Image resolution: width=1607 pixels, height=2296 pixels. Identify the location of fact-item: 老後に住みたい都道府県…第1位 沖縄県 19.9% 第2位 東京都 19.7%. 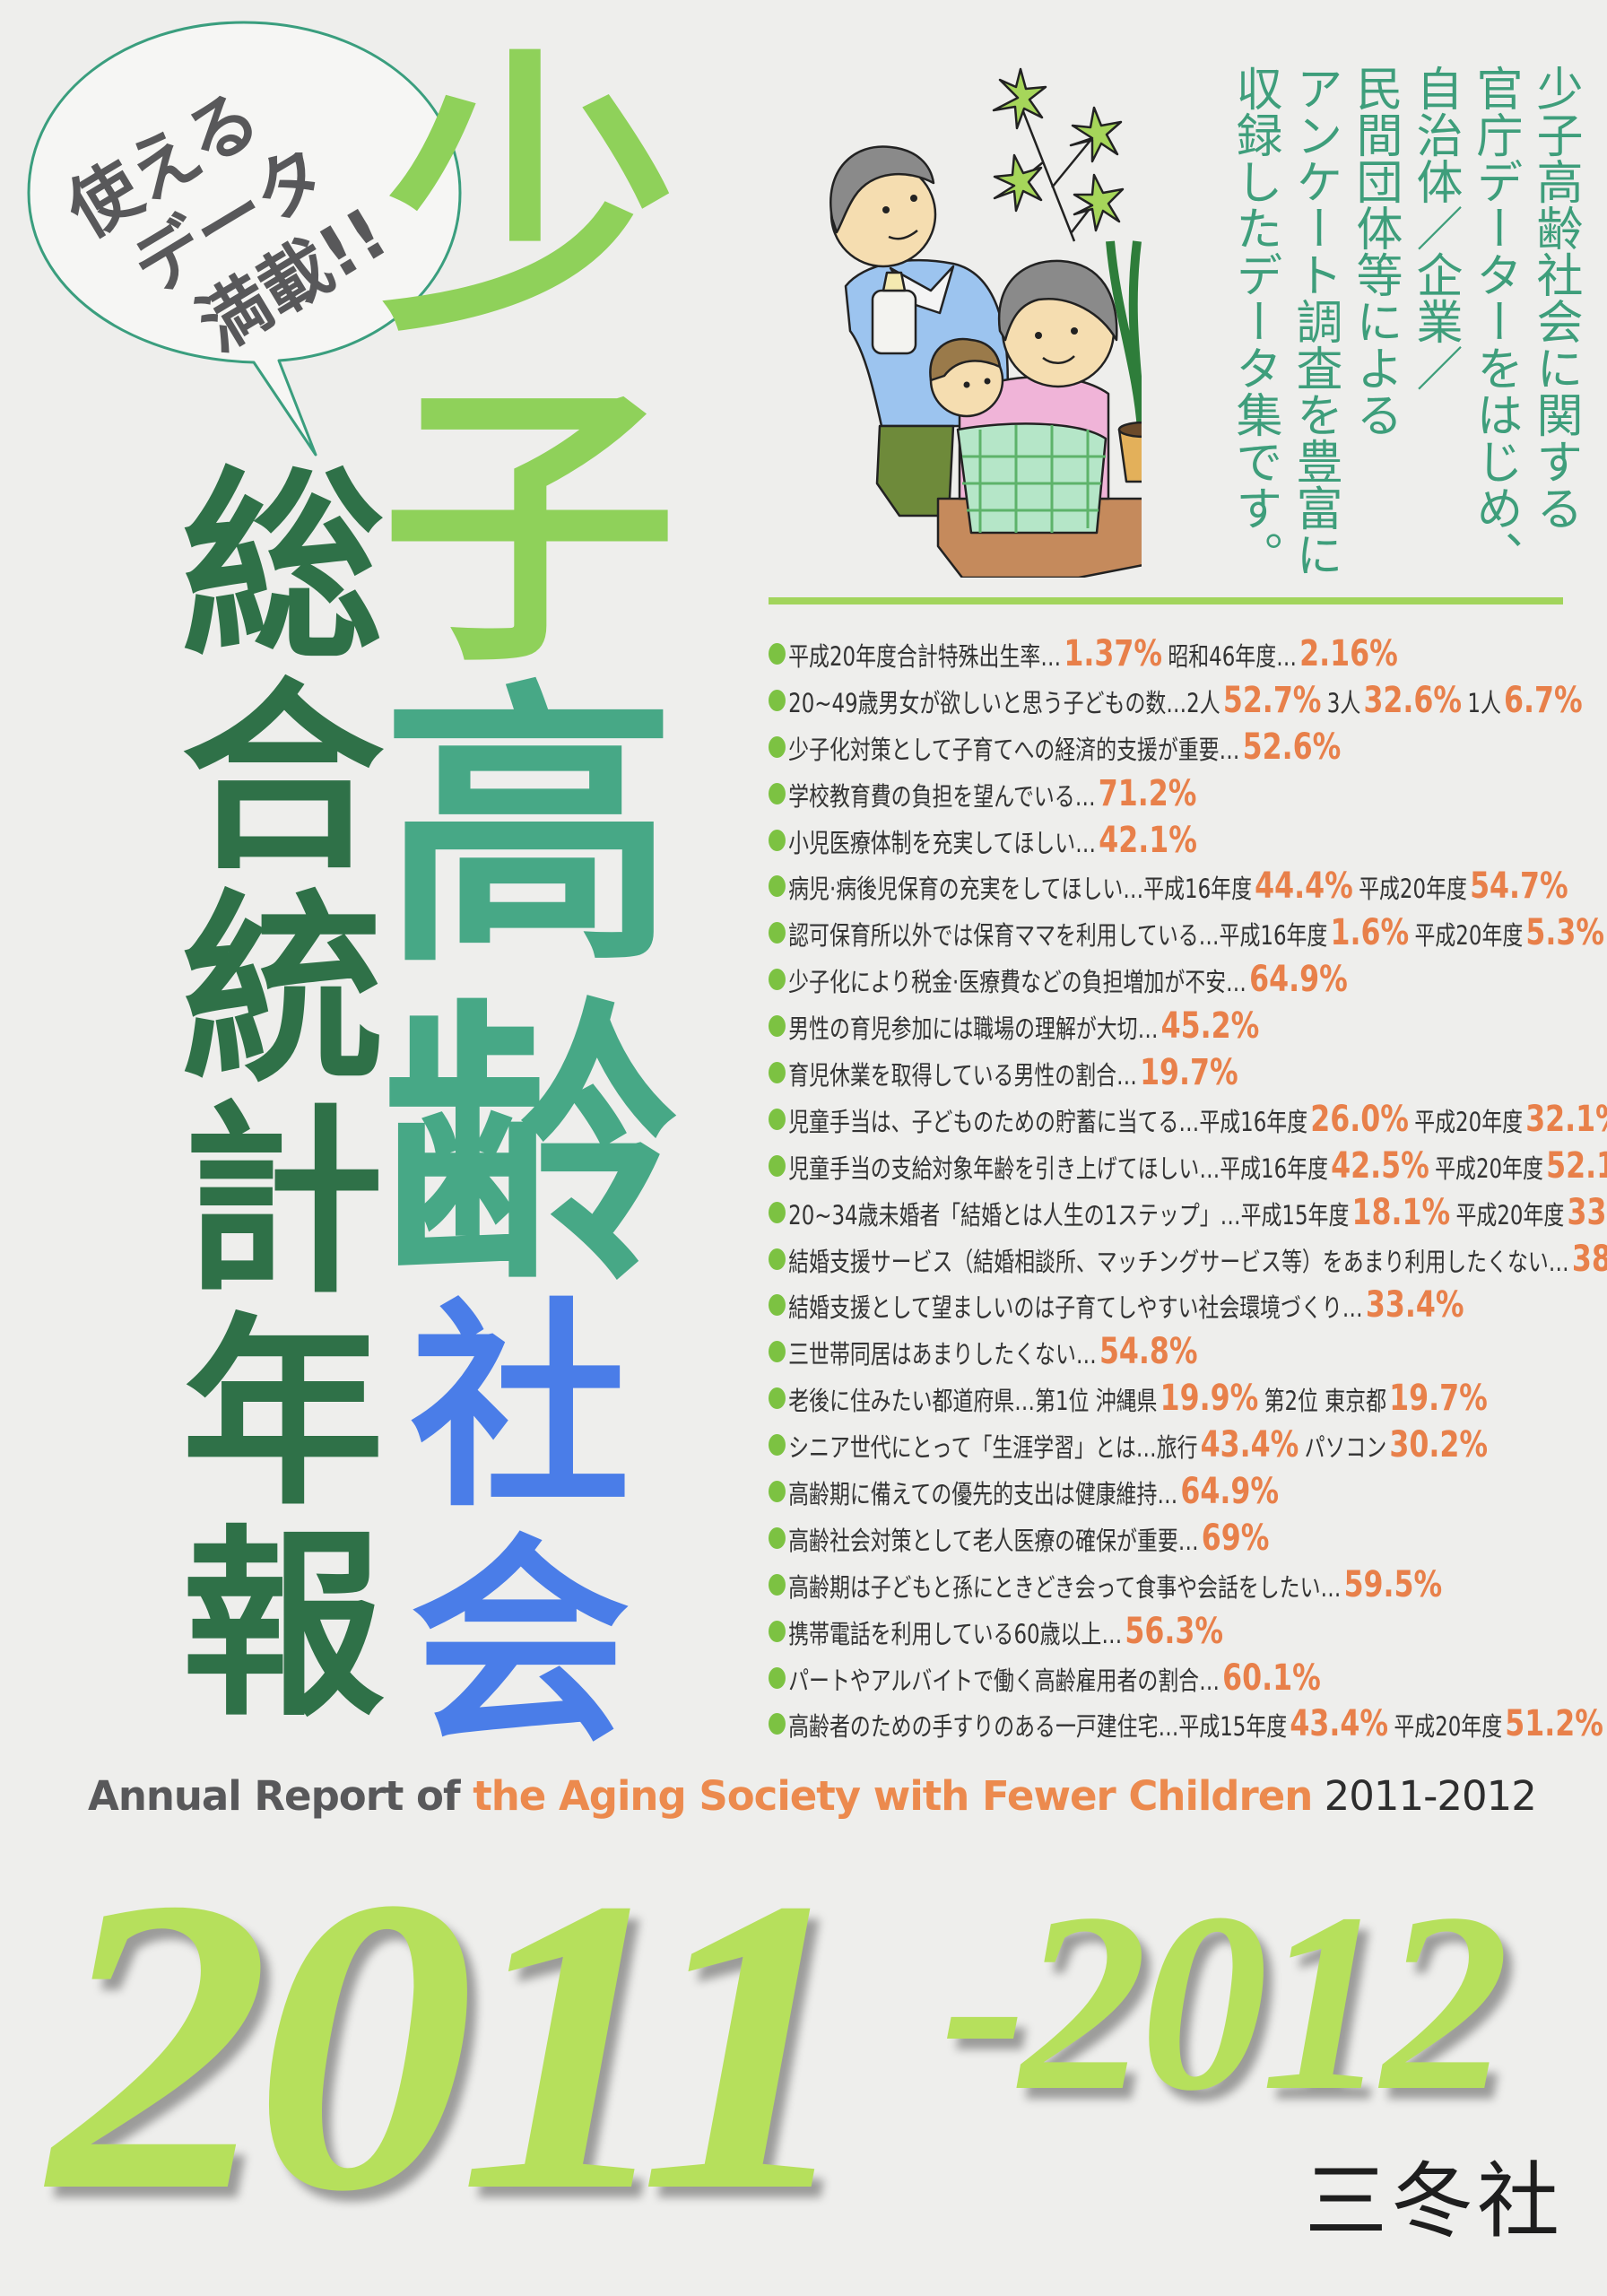
(1182, 1398).